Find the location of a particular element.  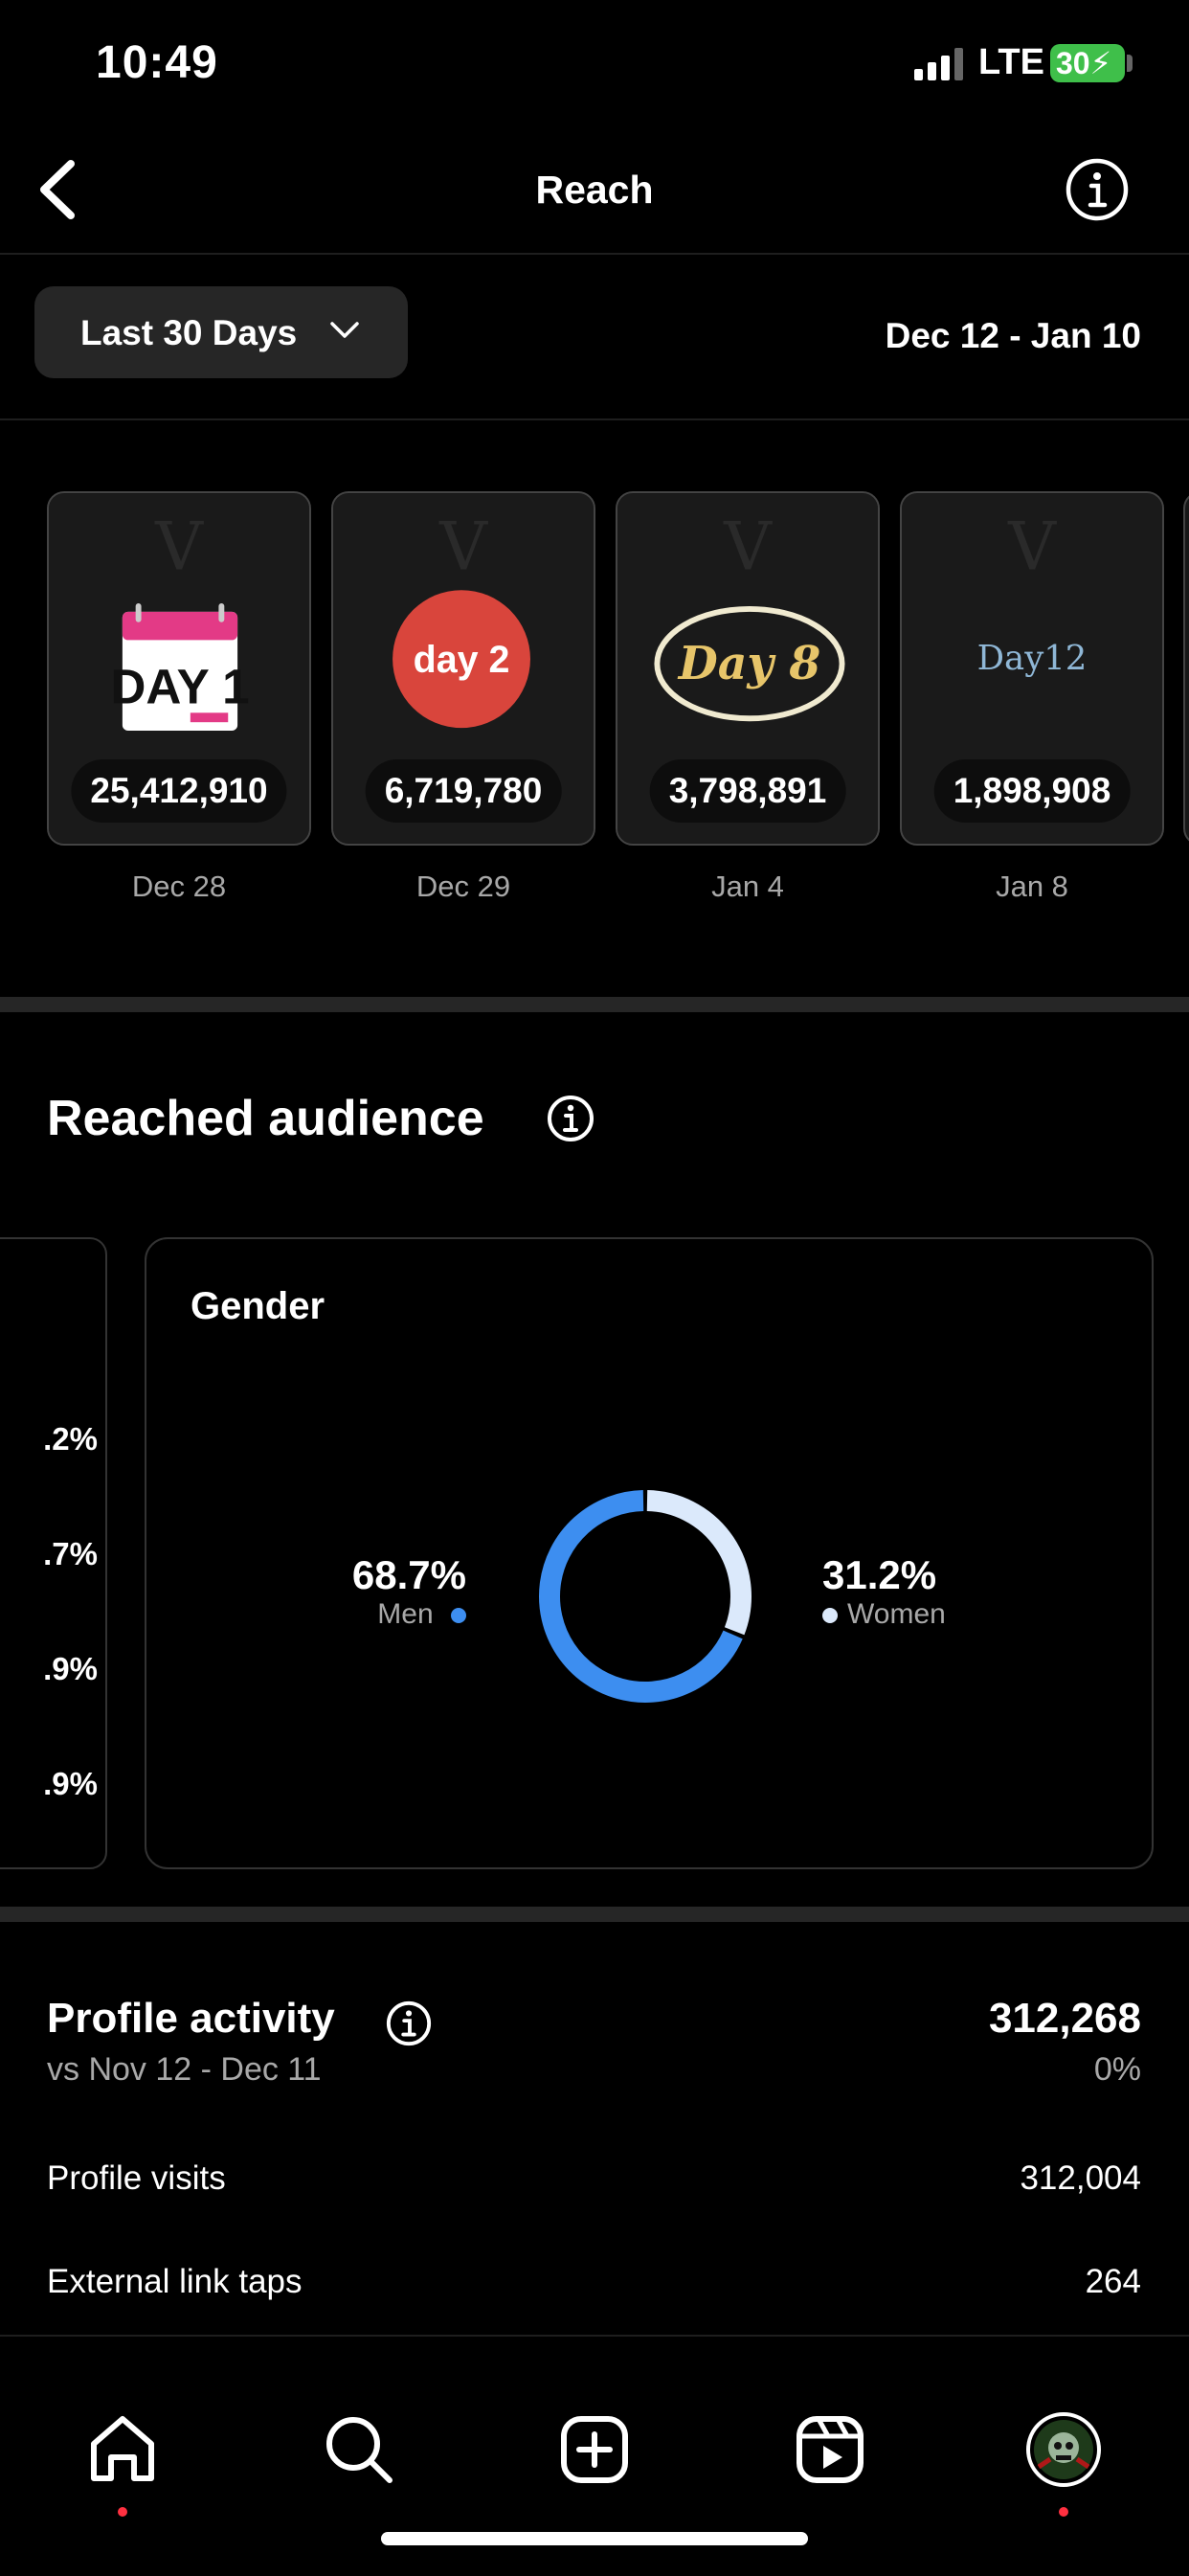

story-card: V day 2 6,719,780 is located at coordinates (463, 668).